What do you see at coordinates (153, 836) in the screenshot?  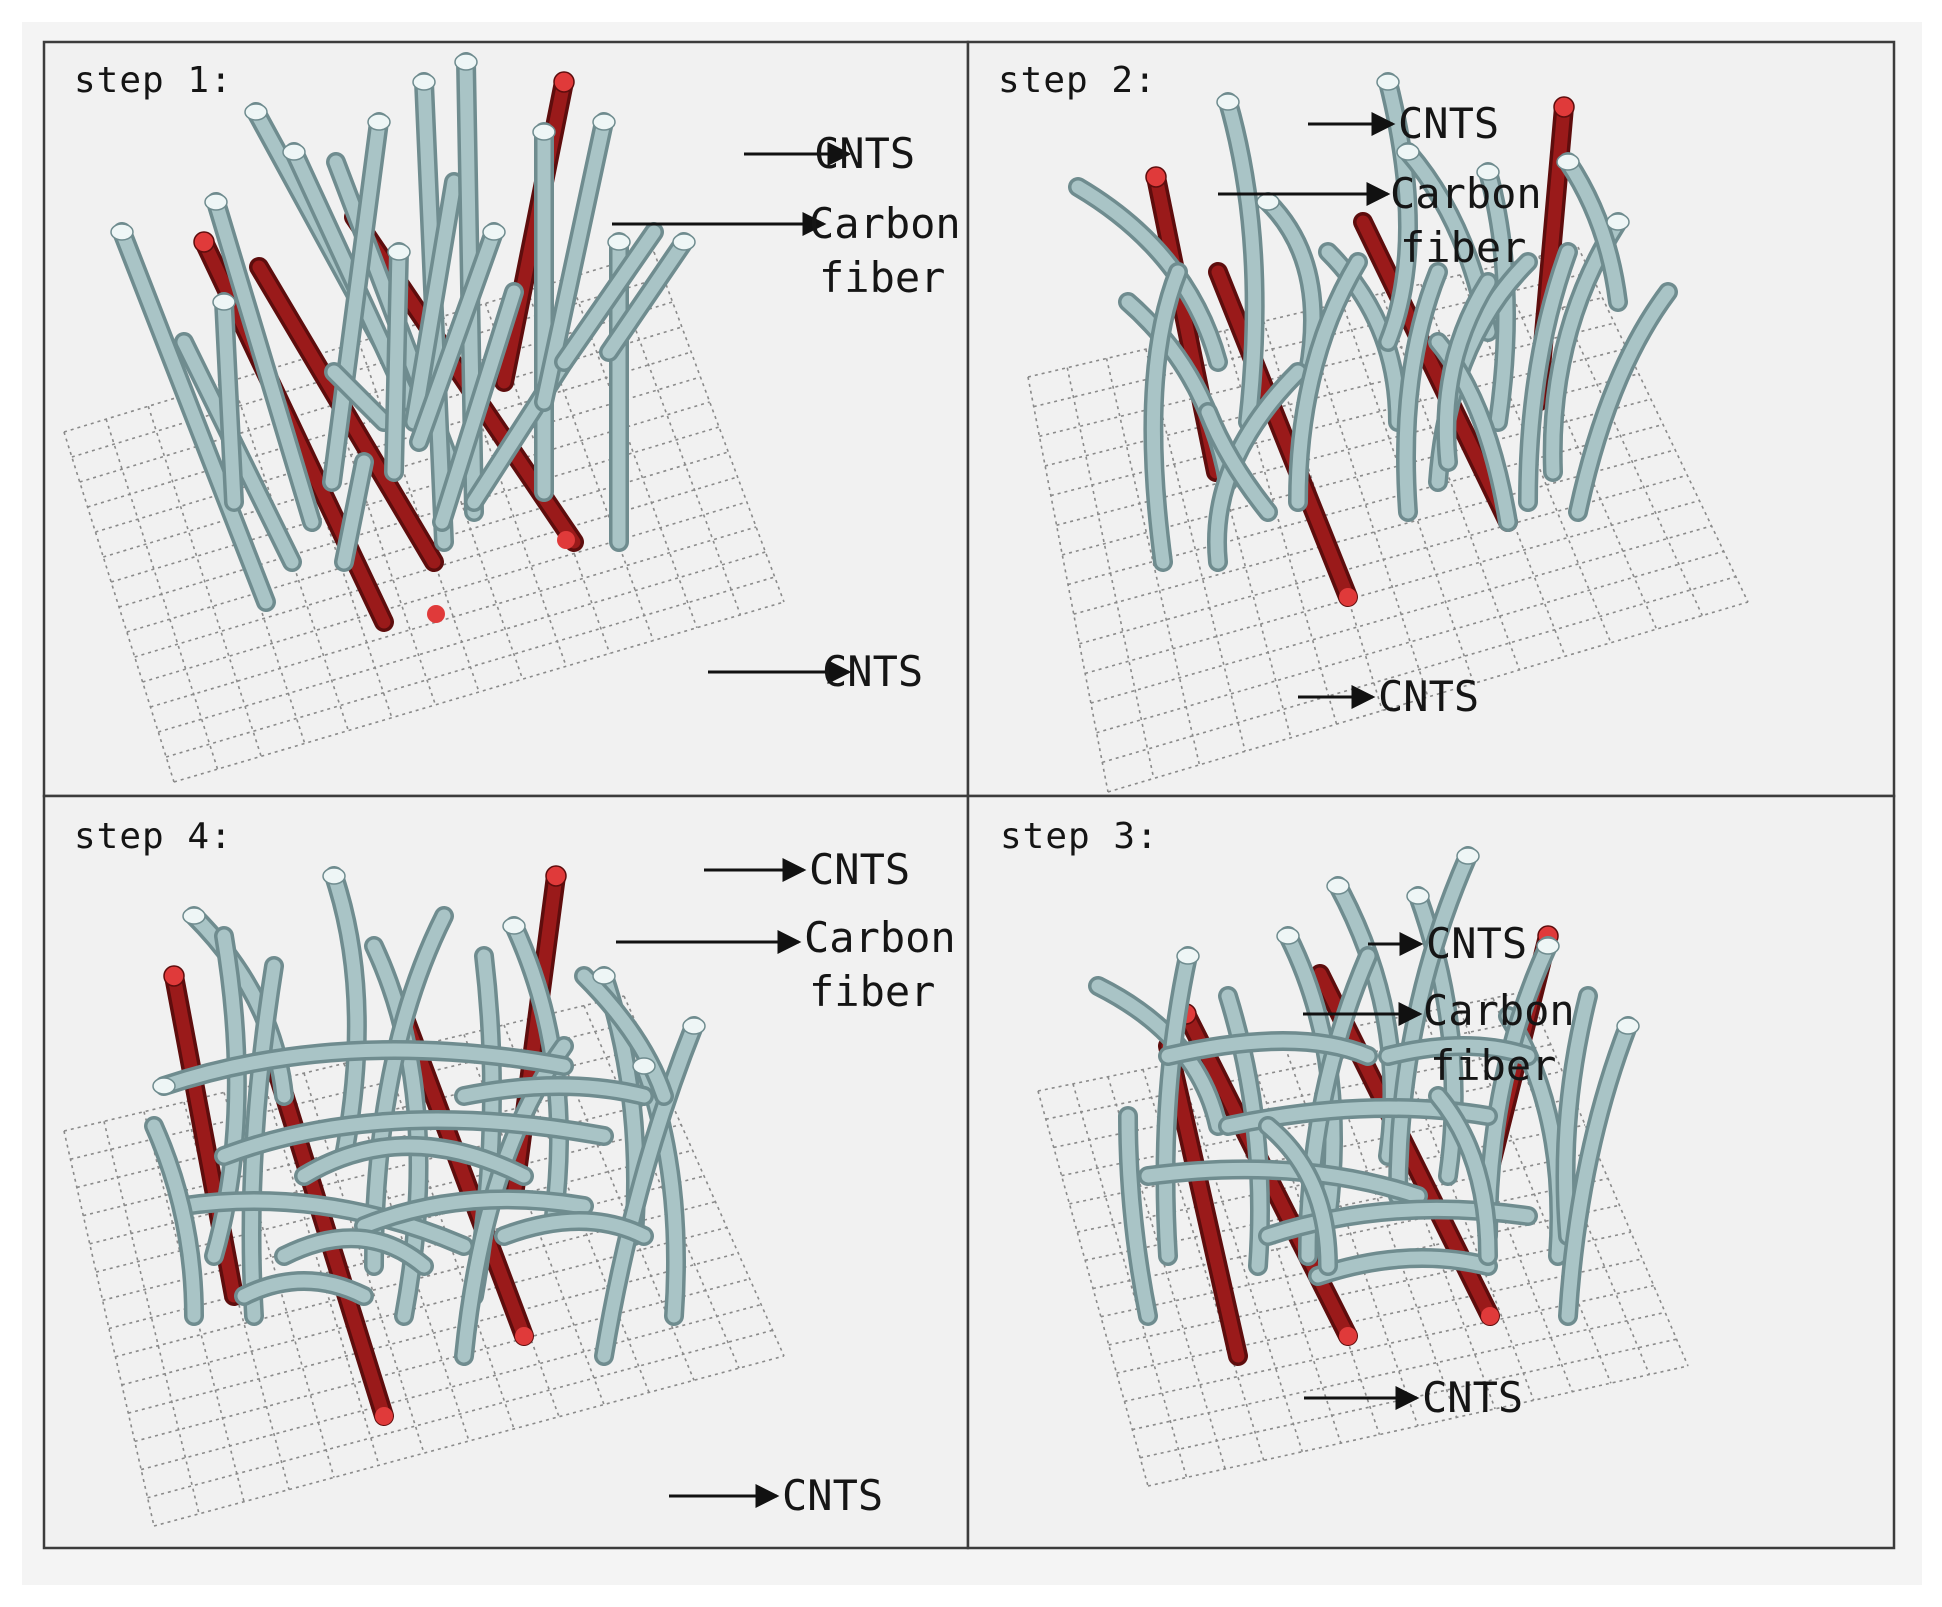 I see `panel-title: step 4:` at bounding box center [153, 836].